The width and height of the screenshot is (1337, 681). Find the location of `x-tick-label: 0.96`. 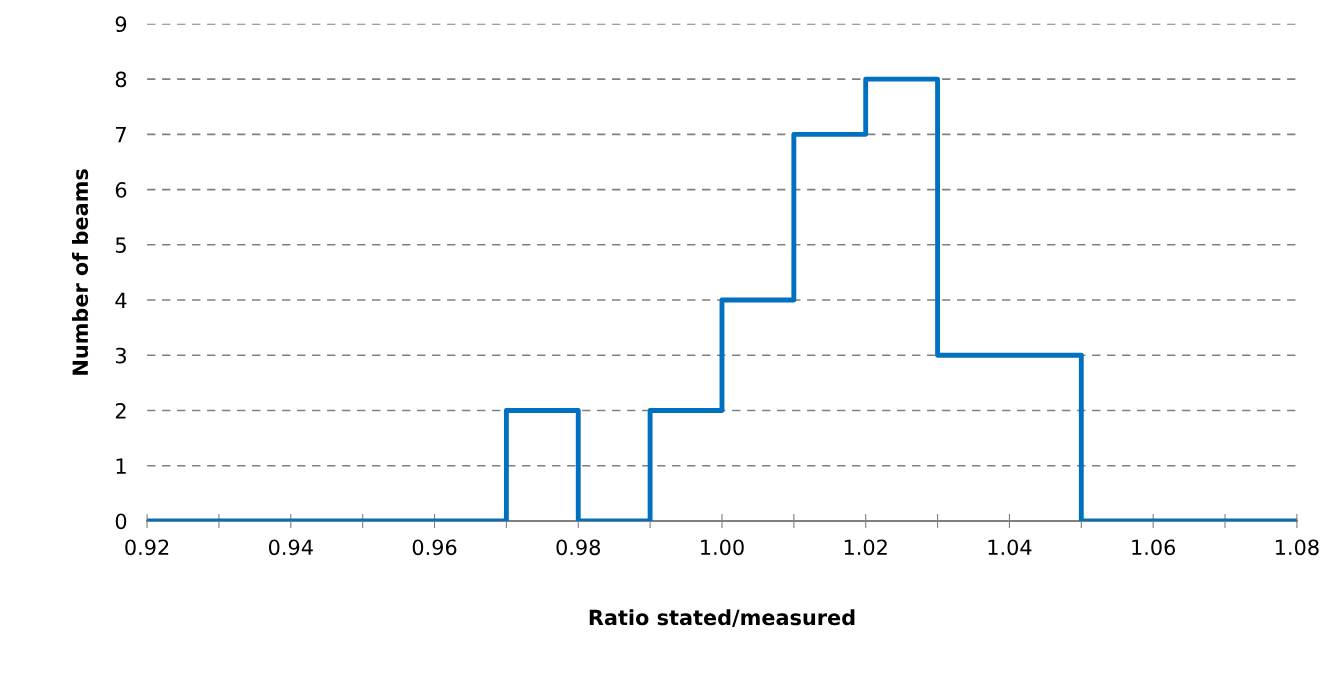

x-tick-label: 0.96 is located at coordinates (434, 547).